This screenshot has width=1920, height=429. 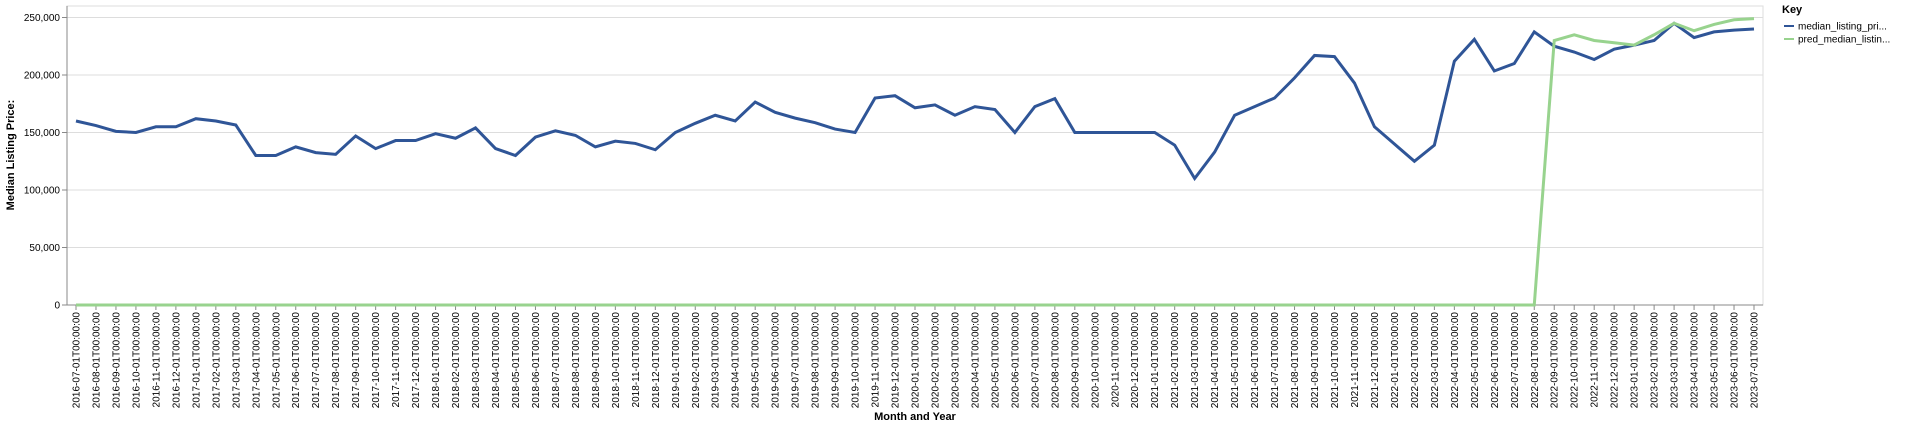 I want to click on x-tick-label: 2020-11-01T00:00:00, so click(x=1115, y=360).